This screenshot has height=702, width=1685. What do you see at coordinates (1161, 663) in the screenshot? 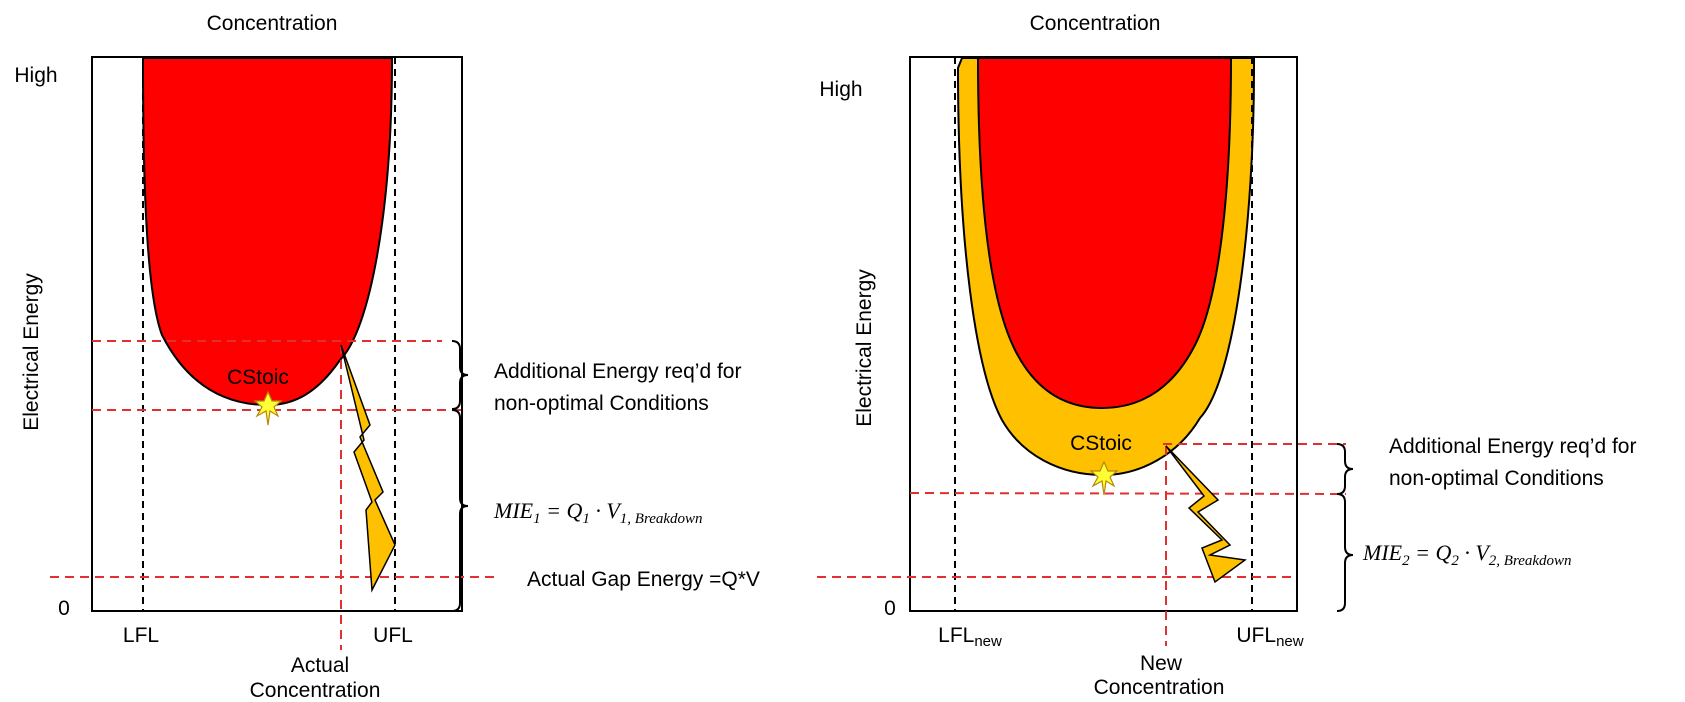
I see `right-concentration-label-1: New` at bounding box center [1161, 663].